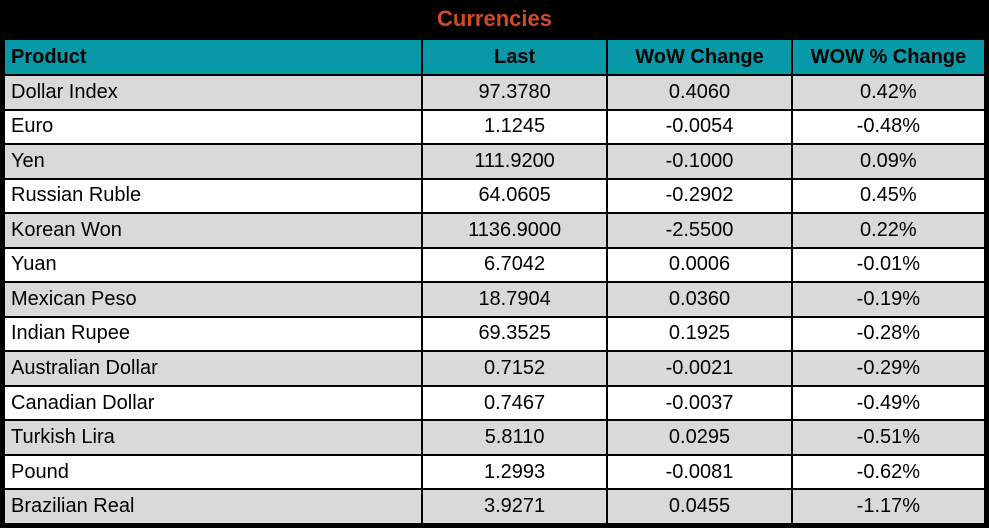 This screenshot has height=528, width=989. What do you see at coordinates (514, 334) in the screenshot?
I see `cell-last: 69.3525` at bounding box center [514, 334].